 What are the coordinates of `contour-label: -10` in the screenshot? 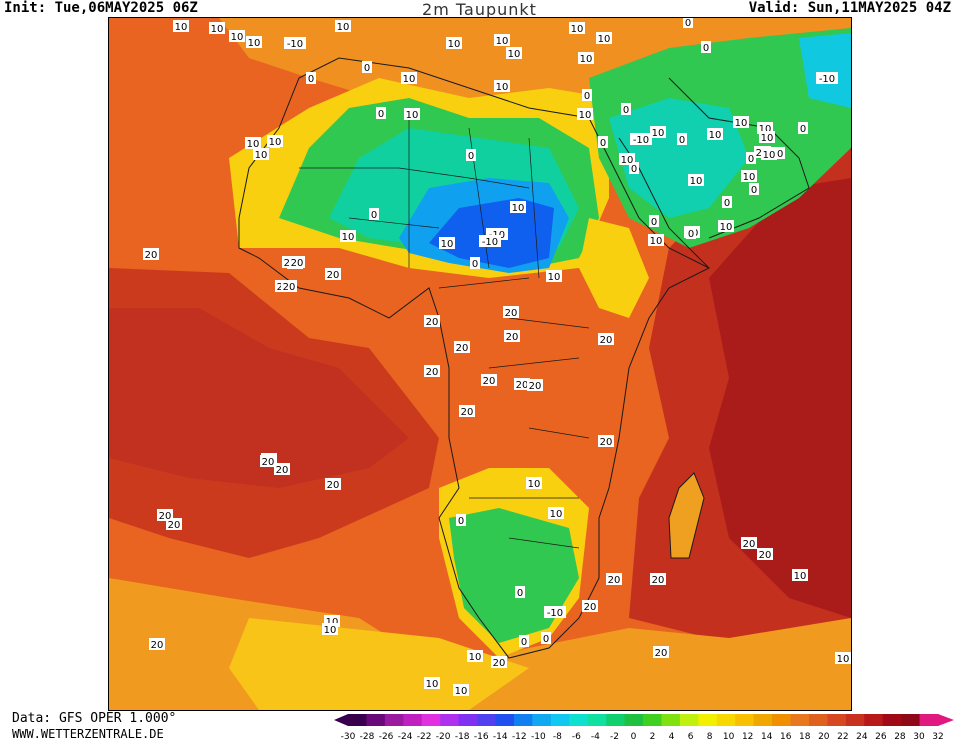 It's located at (641, 139).